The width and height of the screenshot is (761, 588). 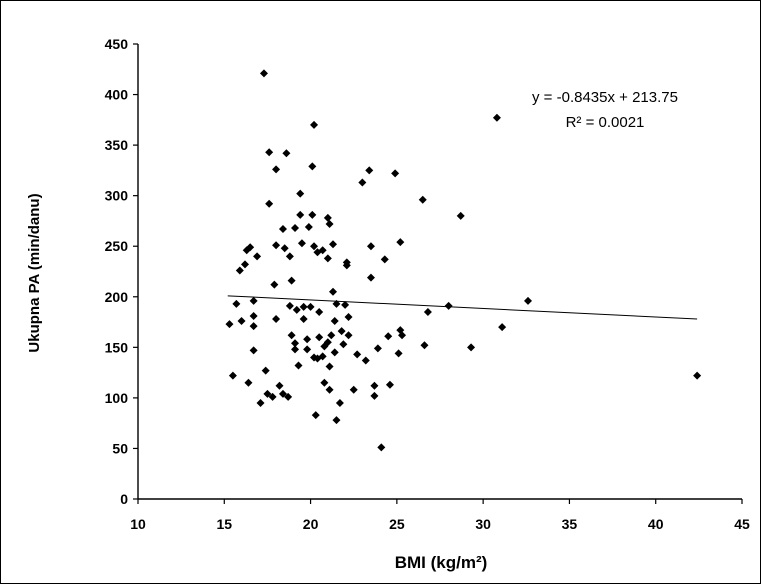 What do you see at coordinates (124, 499) in the screenshot?
I see `y-tick-label: 0` at bounding box center [124, 499].